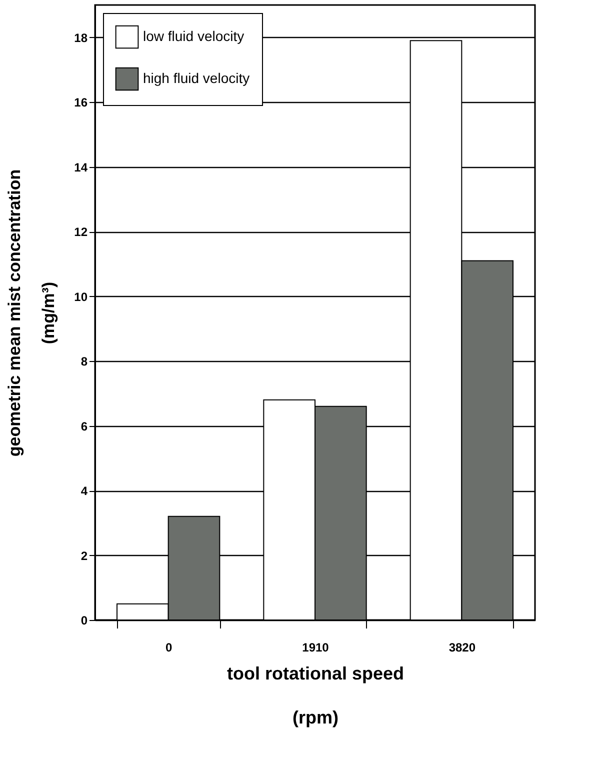  What do you see at coordinates (81, 297) in the screenshot?
I see `y-tick-label: 10` at bounding box center [81, 297].